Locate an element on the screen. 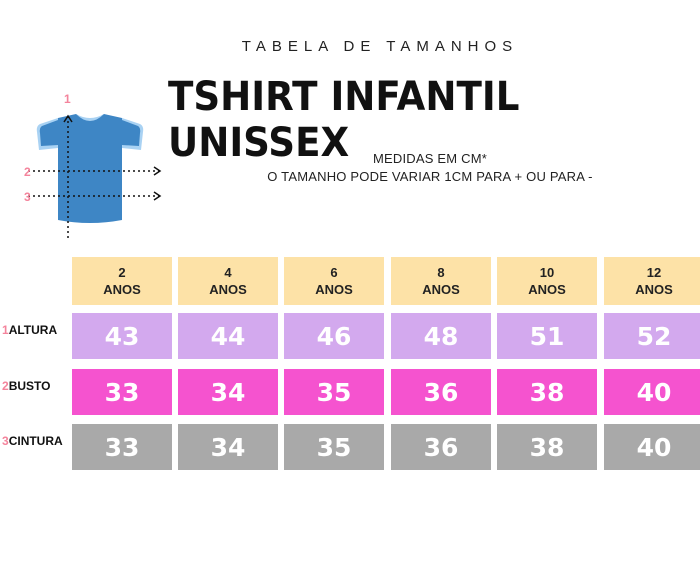  size-header-4: 4 ANOS is located at coordinates (228, 281).